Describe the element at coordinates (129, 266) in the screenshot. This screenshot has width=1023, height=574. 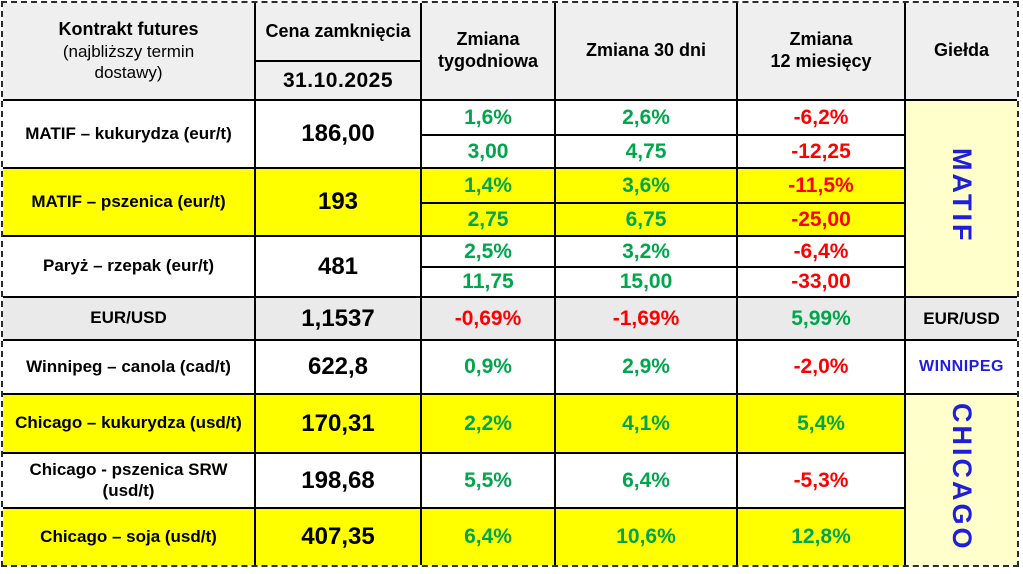
I see `contract-name-cell: Paryż – rzepak (eur/t)` at that location.